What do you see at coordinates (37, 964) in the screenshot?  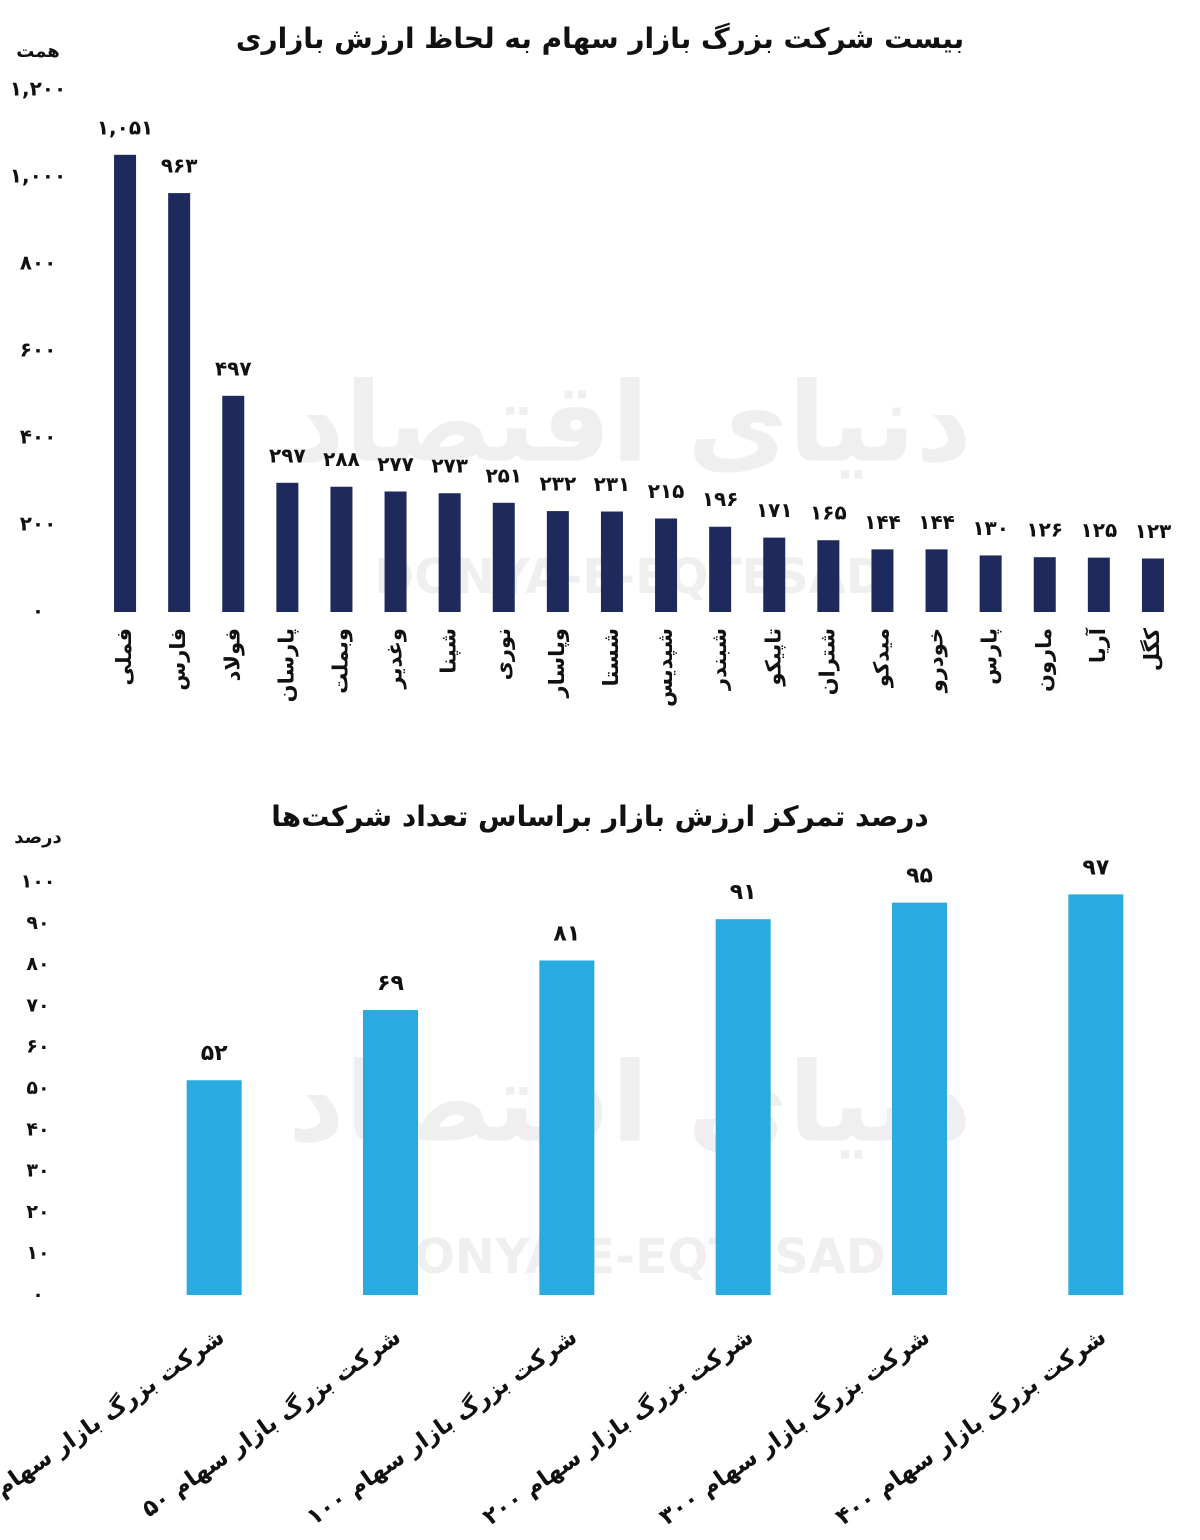 I see `y-tick-label: ۸۰` at bounding box center [37, 964].